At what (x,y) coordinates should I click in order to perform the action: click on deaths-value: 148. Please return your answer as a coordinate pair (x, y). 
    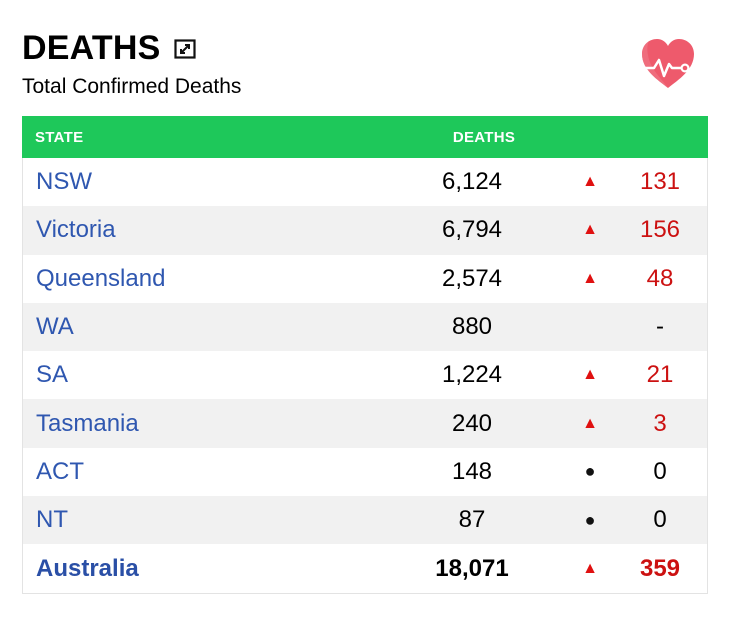
    Looking at the image, I should click on (472, 471).